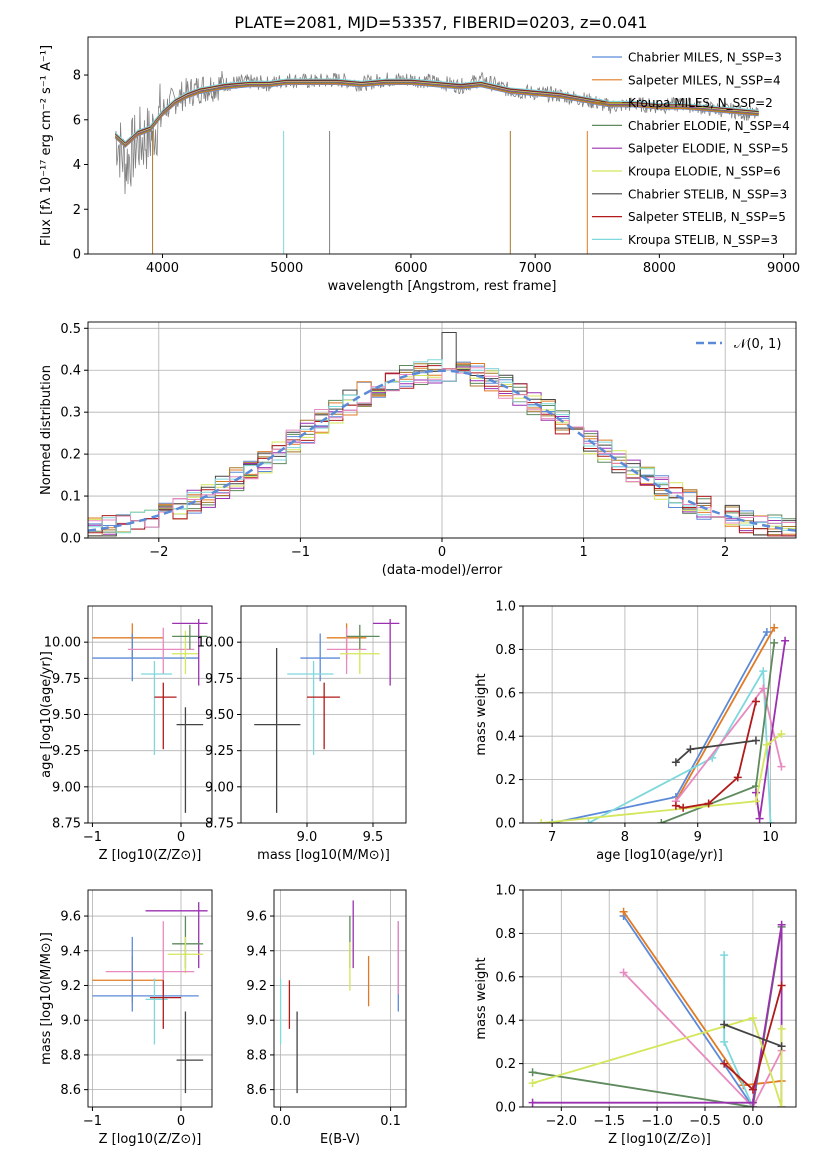 The width and height of the screenshot is (819, 1170). Describe the element at coordinates (77, 255) in the screenshot. I see `y-tick-label: 0` at that location.